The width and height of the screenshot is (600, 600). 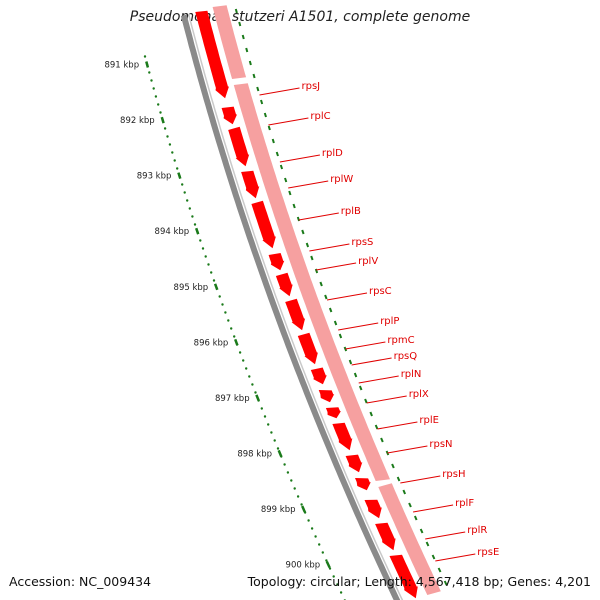 What do you see at coordinates (389, 321) in the screenshot?
I see `gene-label: rplP` at bounding box center [389, 321].